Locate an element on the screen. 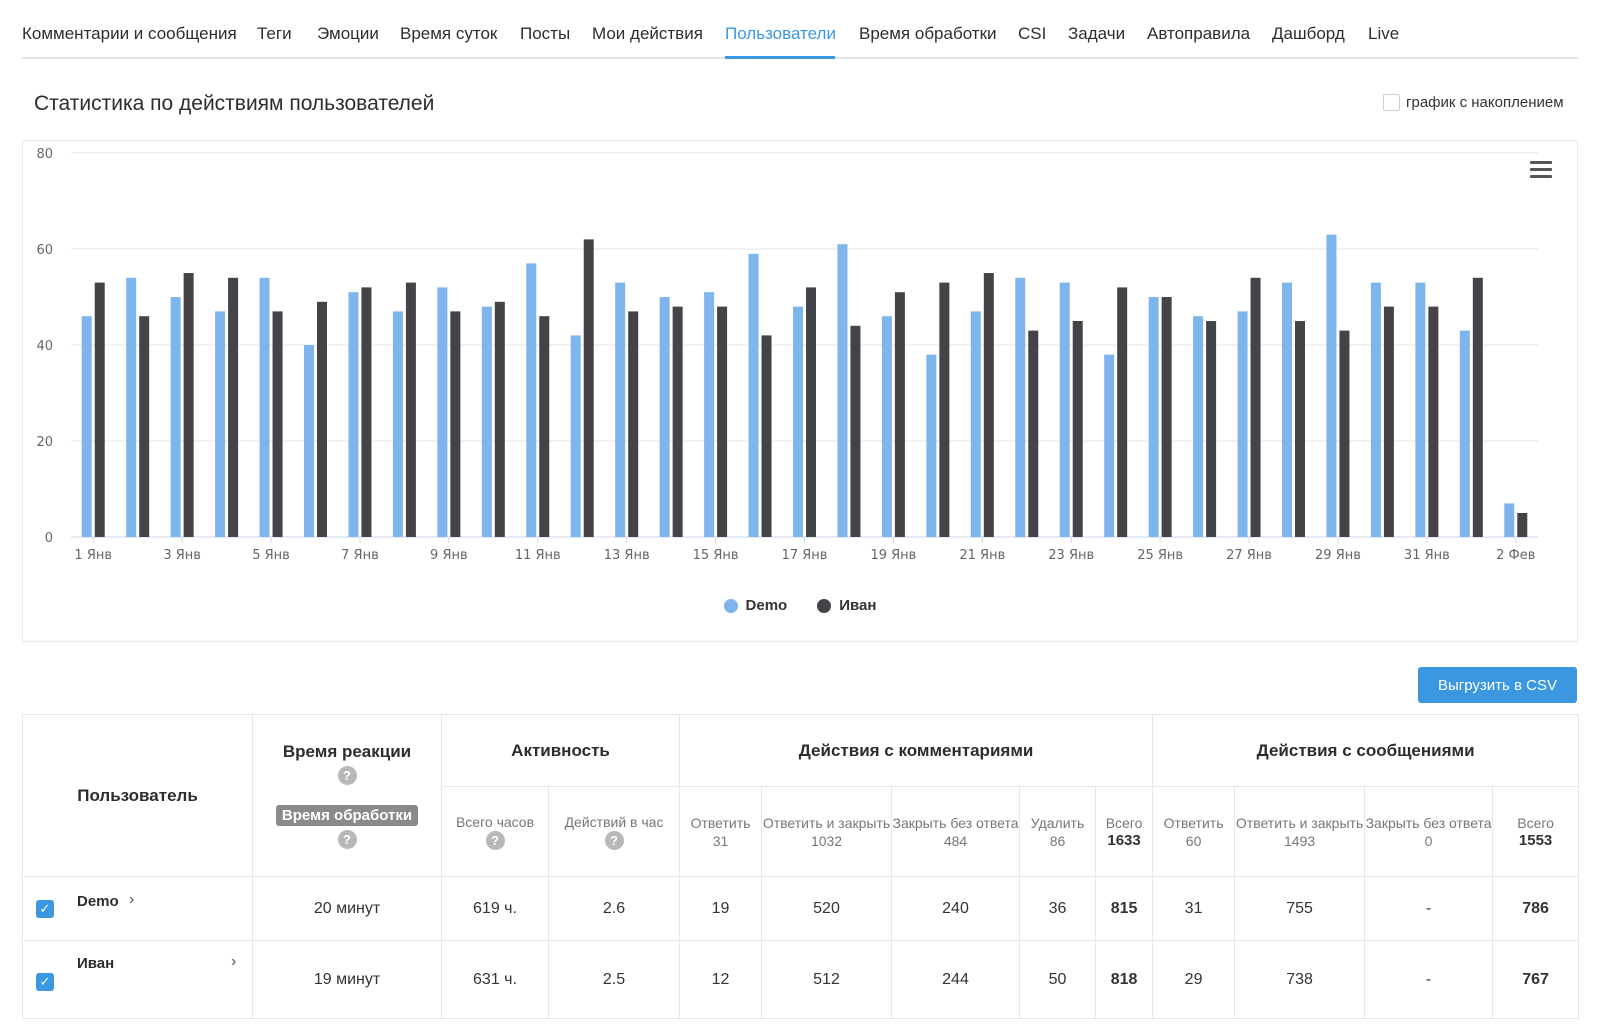 The height and width of the screenshot is (1029, 1600). tab-my-actions: Мои действия is located at coordinates (647, 33).